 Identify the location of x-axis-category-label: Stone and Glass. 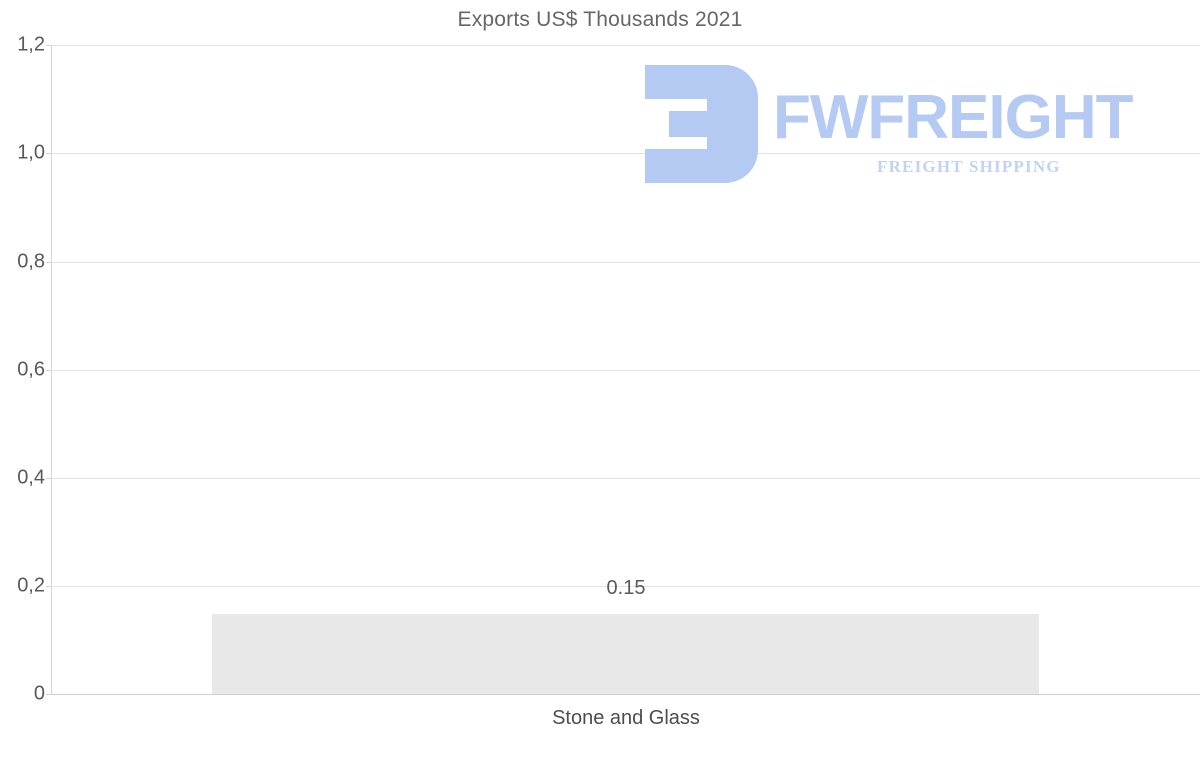
(626, 718).